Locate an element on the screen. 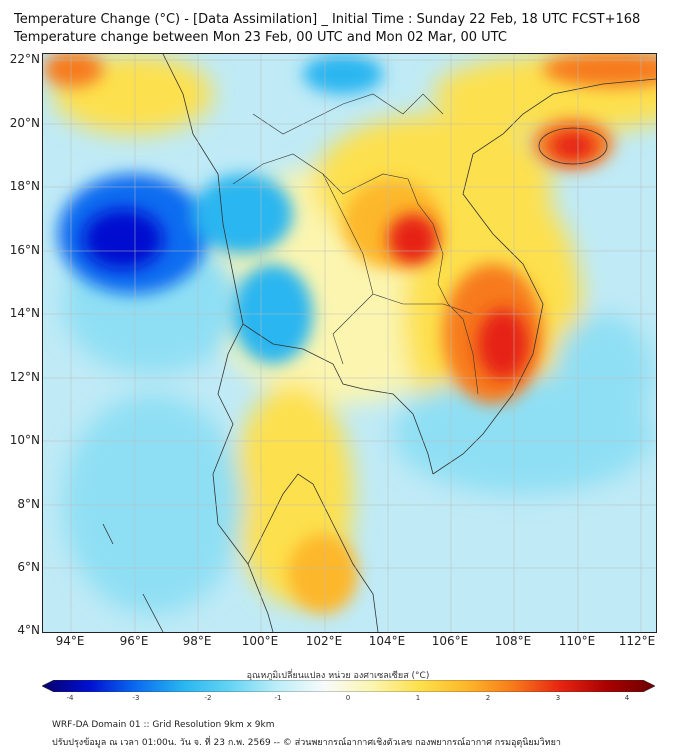 The width and height of the screenshot is (676, 756). lon-label: 98°E is located at coordinates (197, 641).